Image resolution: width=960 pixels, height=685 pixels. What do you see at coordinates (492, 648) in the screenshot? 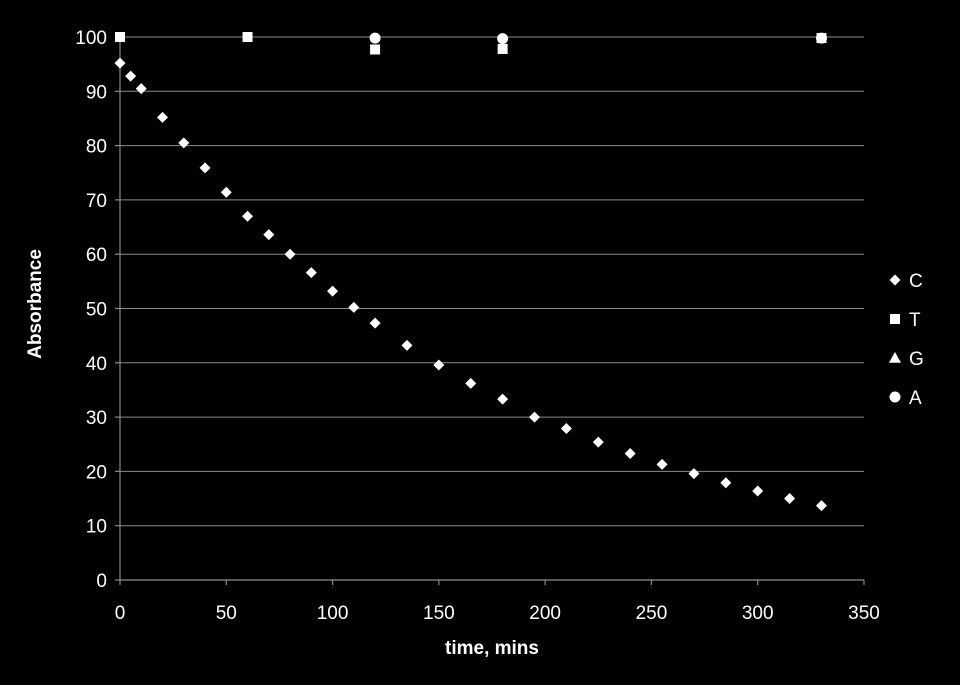
I see `x-axis-title: time, mins` at bounding box center [492, 648].